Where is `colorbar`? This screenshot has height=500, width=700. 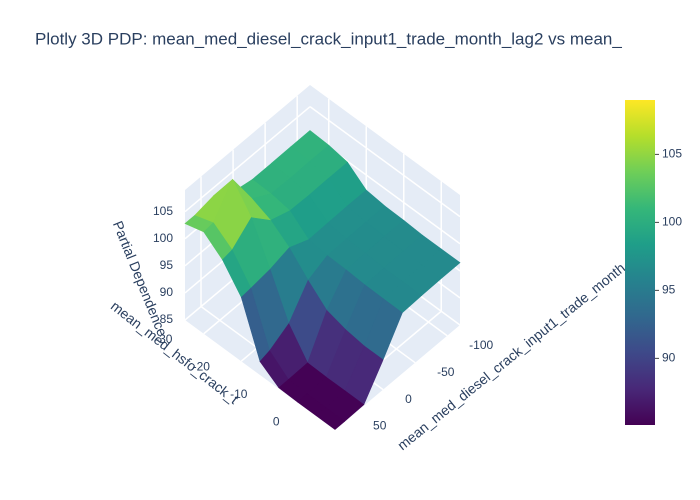 colorbar is located at coordinates (640, 262).